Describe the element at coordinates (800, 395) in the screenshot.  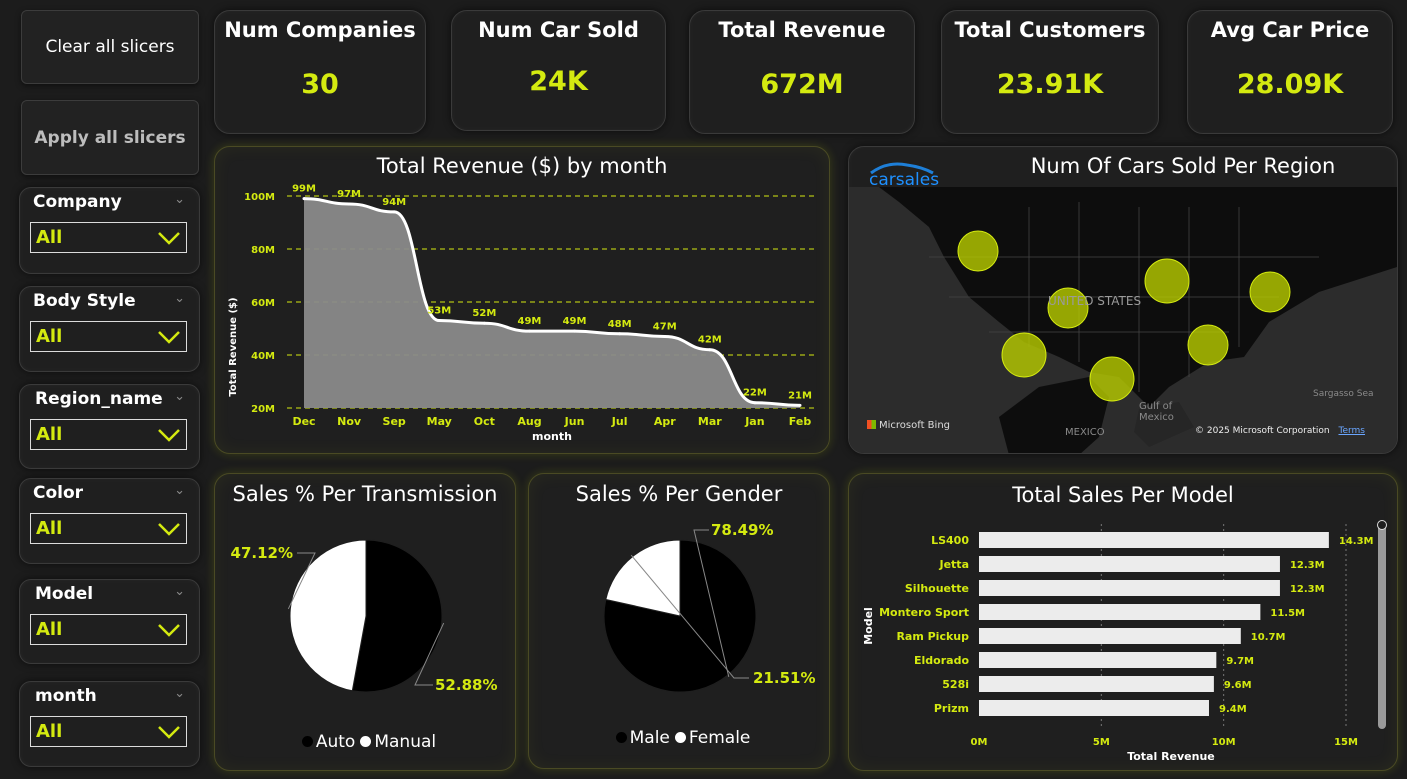
I see `data-label: 21M` at that location.